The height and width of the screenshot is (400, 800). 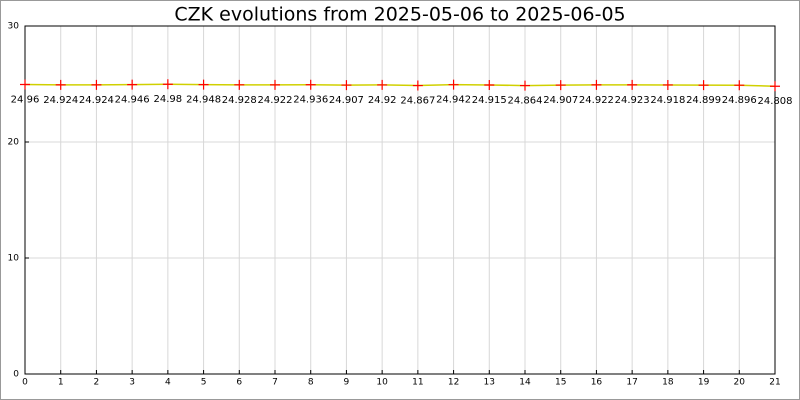 What do you see at coordinates (132, 383) in the screenshot?
I see `x-tick-label: 3` at bounding box center [132, 383].